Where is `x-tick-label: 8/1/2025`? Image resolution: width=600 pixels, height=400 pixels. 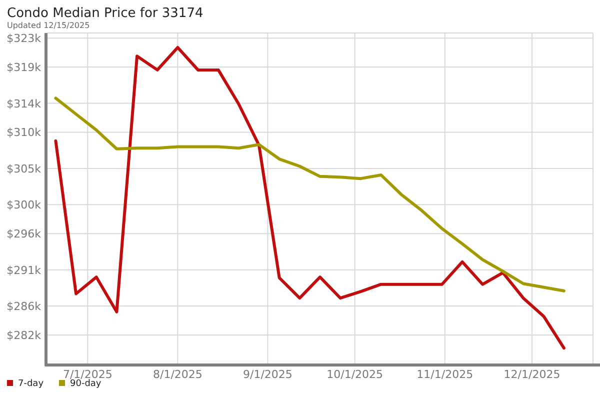 x-tick-label: 8/1/2025 is located at coordinates (177, 374).